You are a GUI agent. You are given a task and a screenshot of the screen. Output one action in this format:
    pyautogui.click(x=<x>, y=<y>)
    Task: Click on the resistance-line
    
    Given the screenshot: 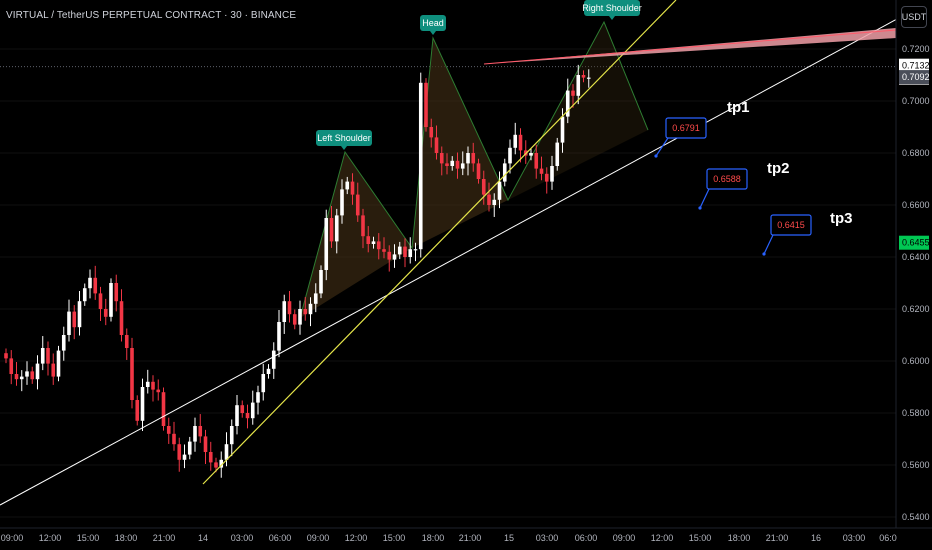 What is the action you would take?
    pyautogui.click(x=690, y=47)
    